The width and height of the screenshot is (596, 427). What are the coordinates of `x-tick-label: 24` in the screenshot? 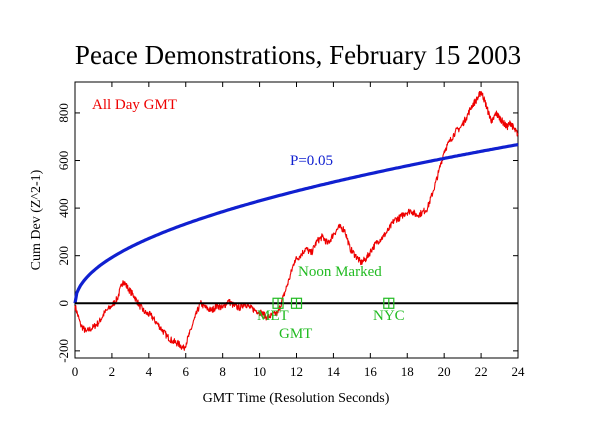 It's located at (519, 371).